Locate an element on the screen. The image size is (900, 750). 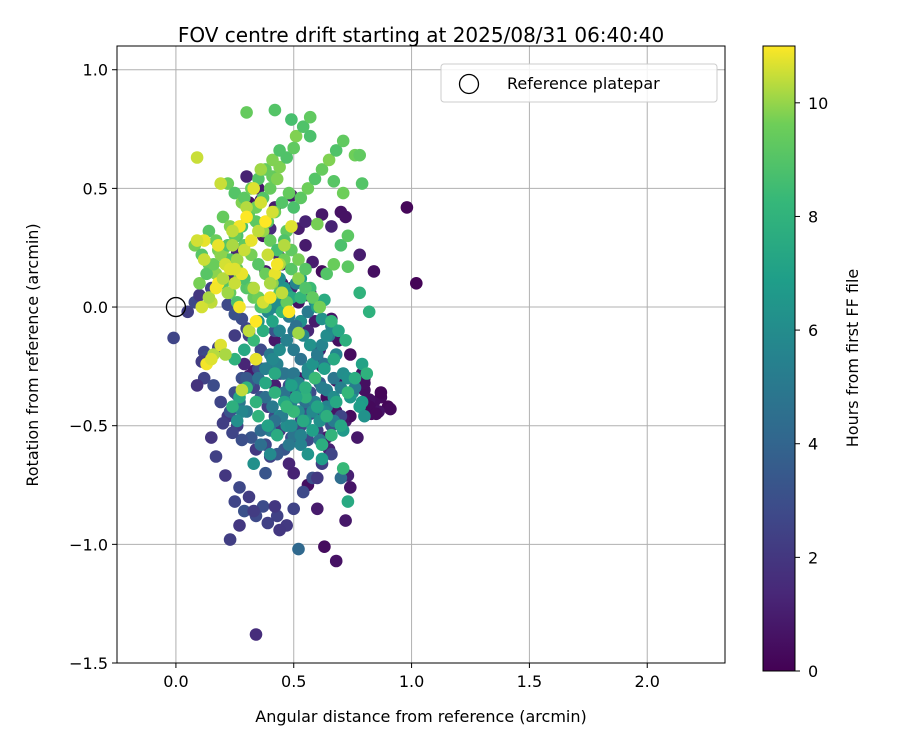
colorbar: 0 2 4 6 8 10 Hours from first FF file is located at coordinates (812, 363).